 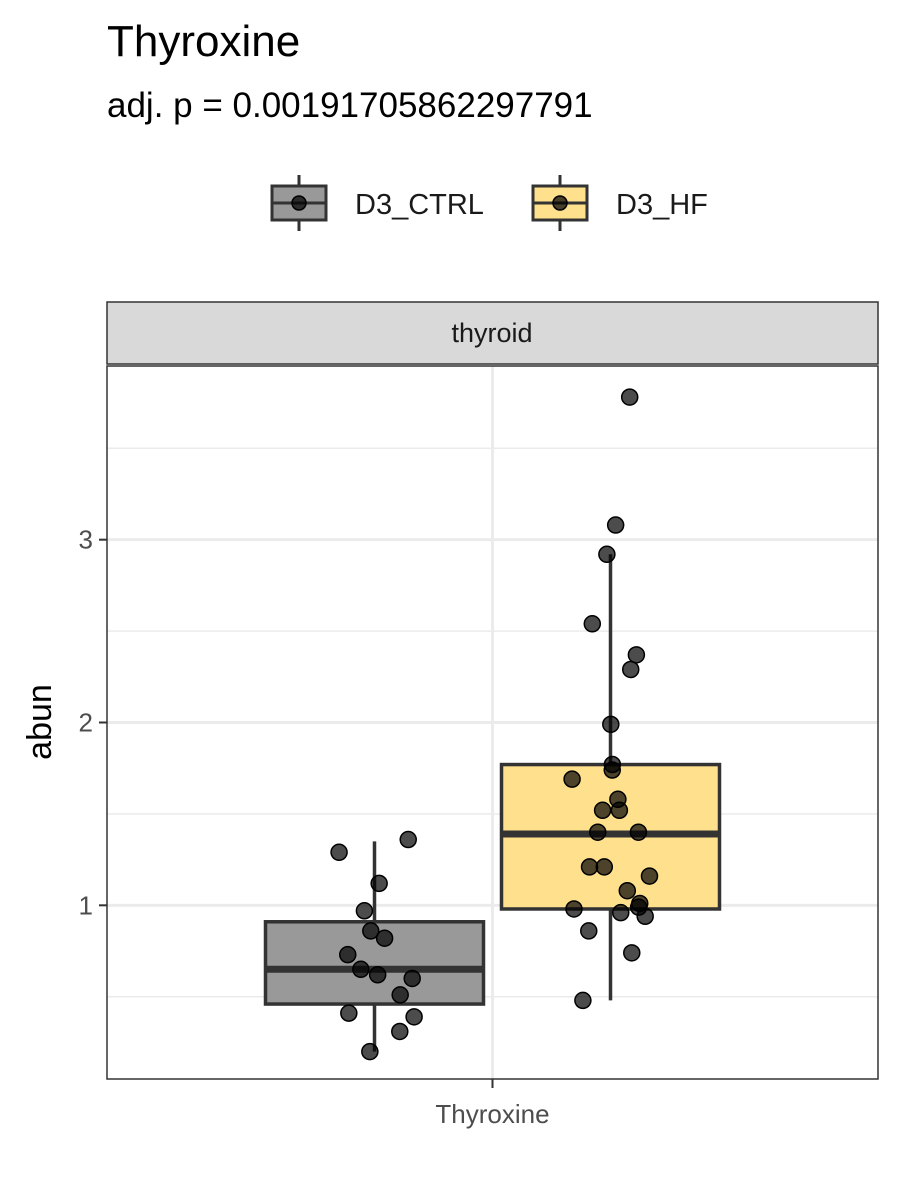 I want to click on chart-subtitle: adj. p = 0.00191705862297791, so click(x=350, y=105).